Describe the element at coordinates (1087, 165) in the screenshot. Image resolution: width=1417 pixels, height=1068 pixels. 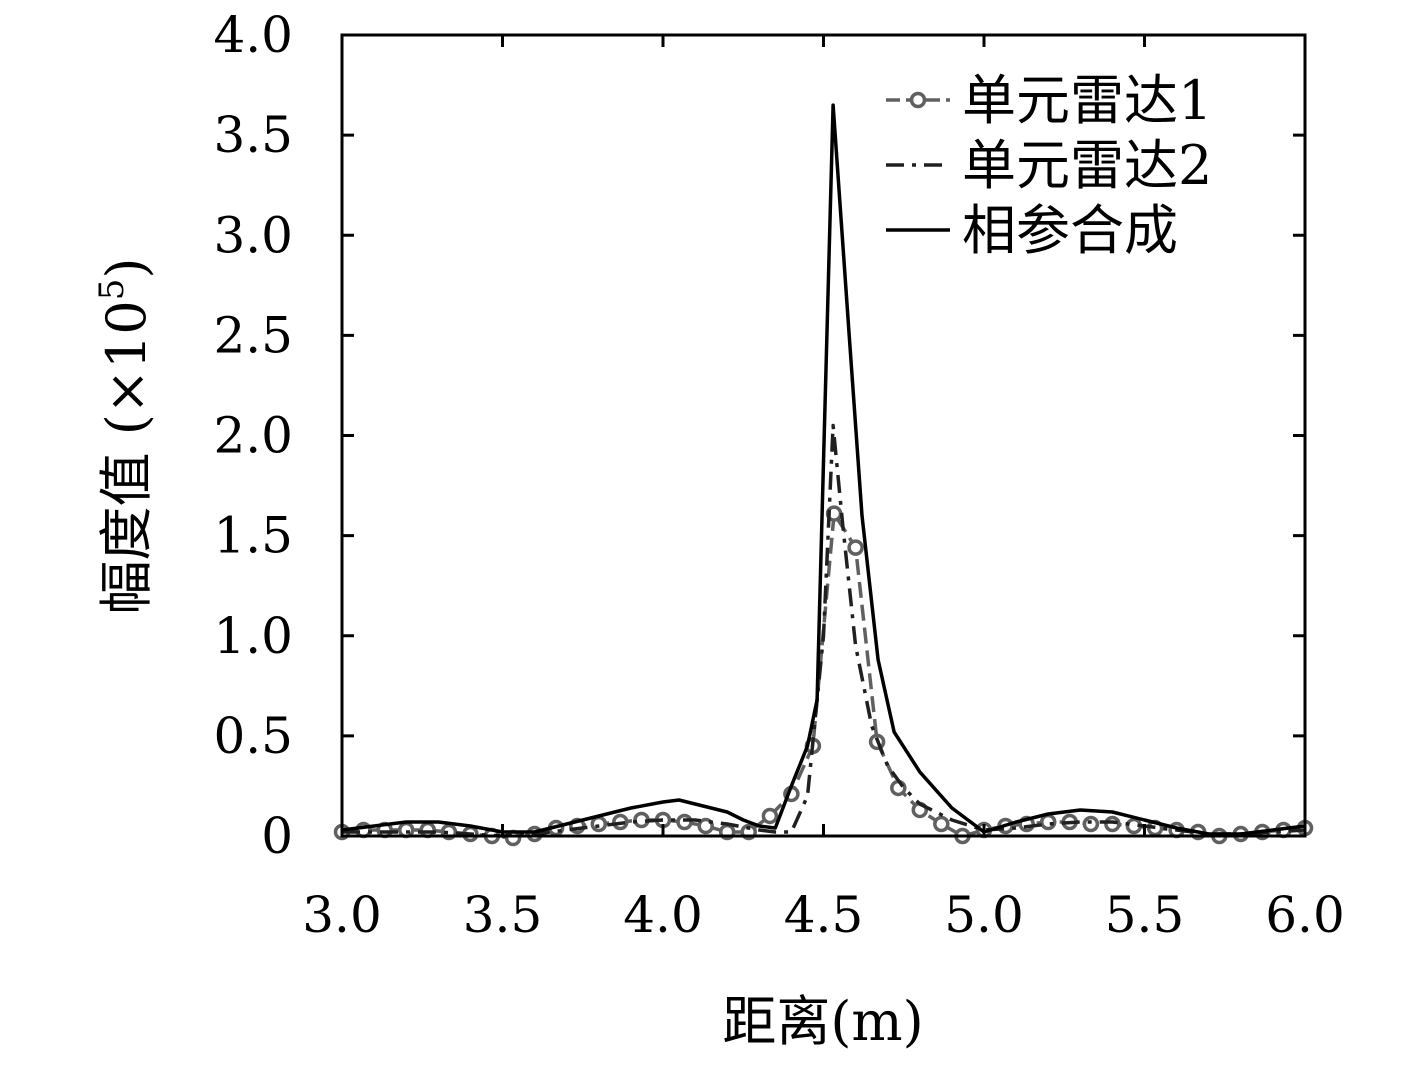
I see `legend-label-2: 单元雷达2` at that location.